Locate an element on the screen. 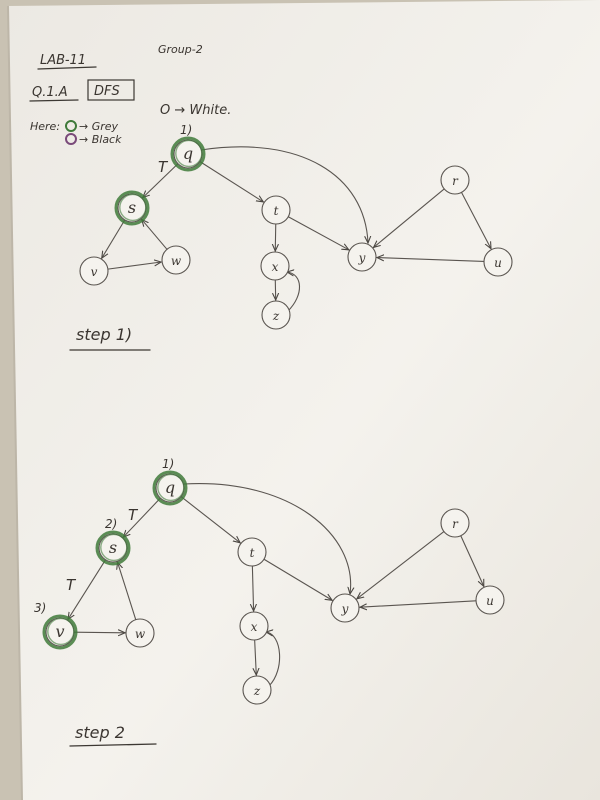 This screenshot has width=600, height=800. legend-grey: → Grey is located at coordinates (99, 126).